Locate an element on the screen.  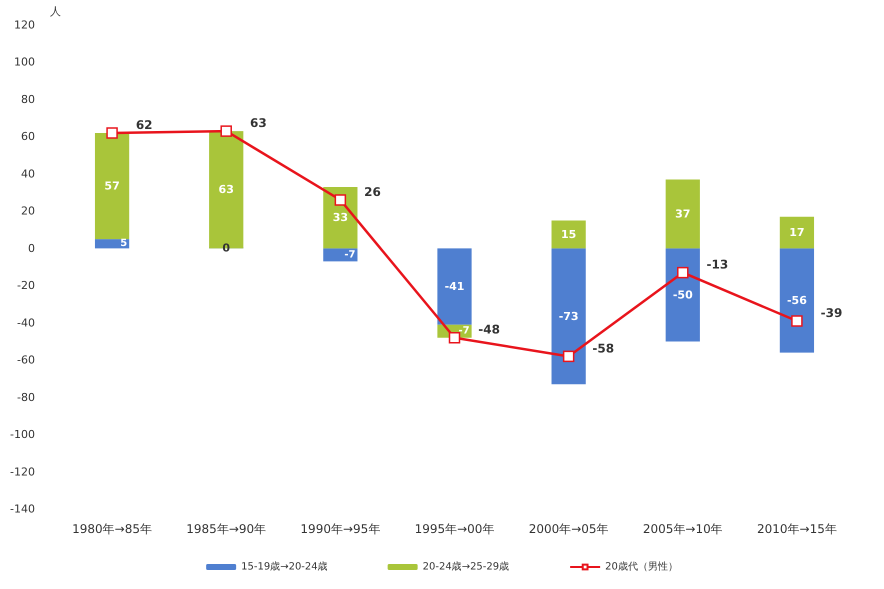
data-label: 15 is located at coordinates (568, 234).